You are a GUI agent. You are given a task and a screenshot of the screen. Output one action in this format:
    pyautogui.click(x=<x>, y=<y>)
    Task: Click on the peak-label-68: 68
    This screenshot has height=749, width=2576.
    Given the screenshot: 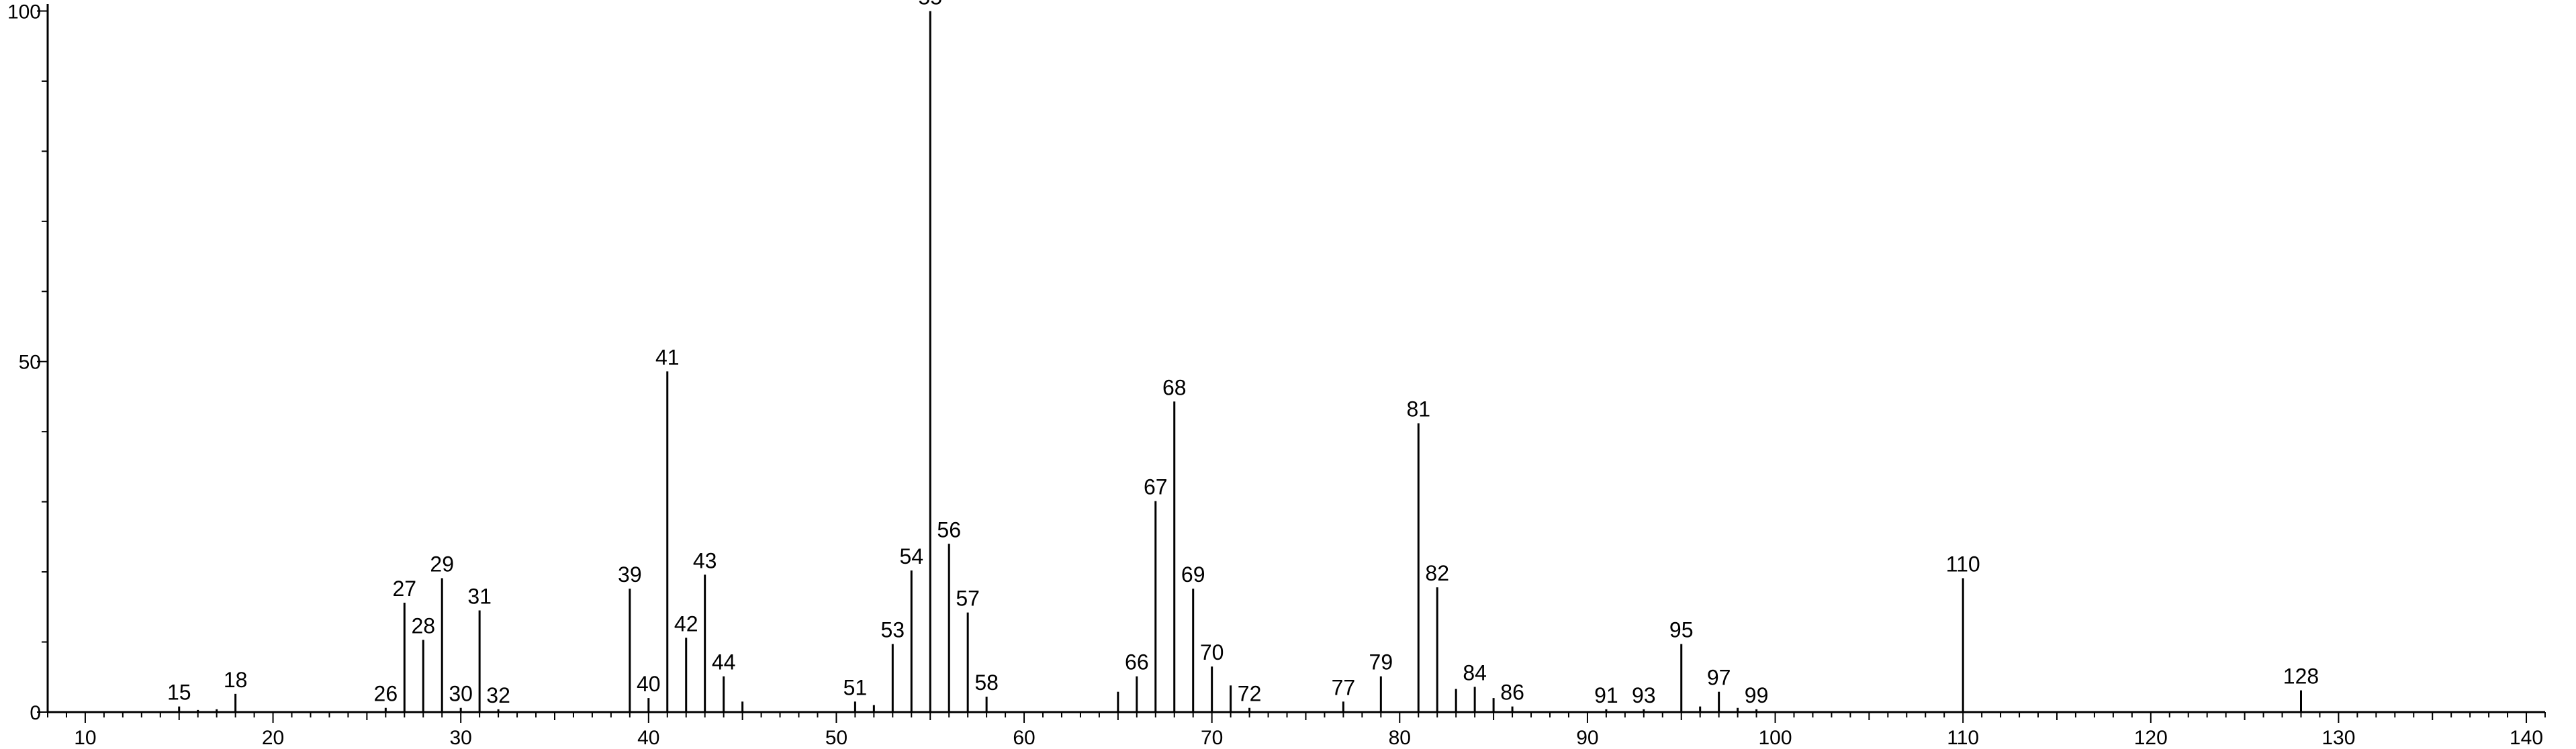 What is the action you would take?
    pyautogui.click(x=1174, y=387)
    